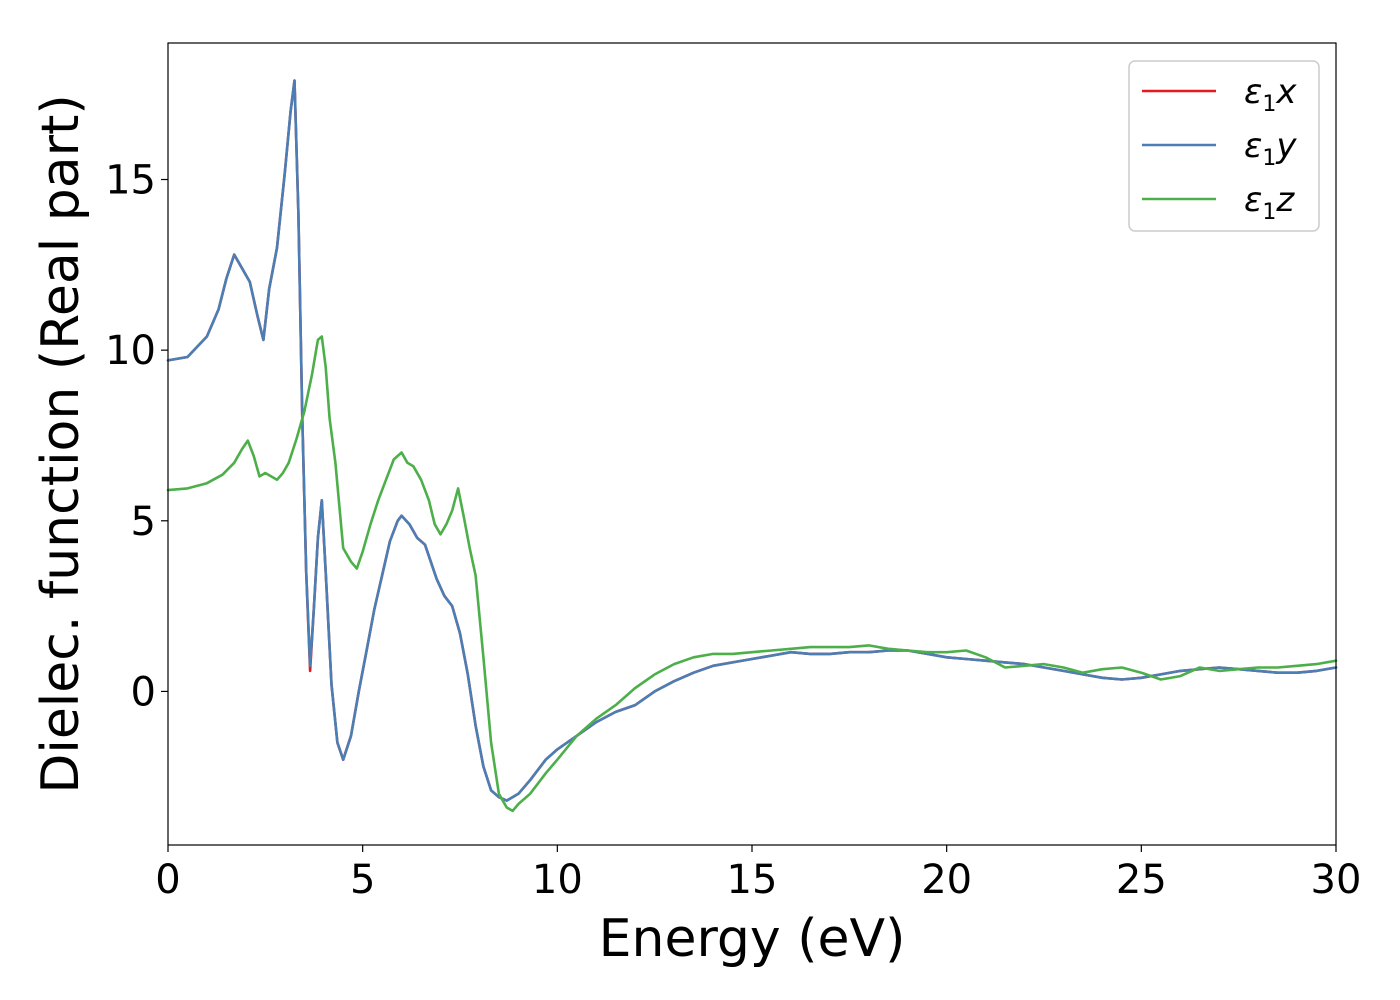  Describe the element at coordinates (1269, 202) in the screenshot. I see `legend-label-z: ε1z` at that location.